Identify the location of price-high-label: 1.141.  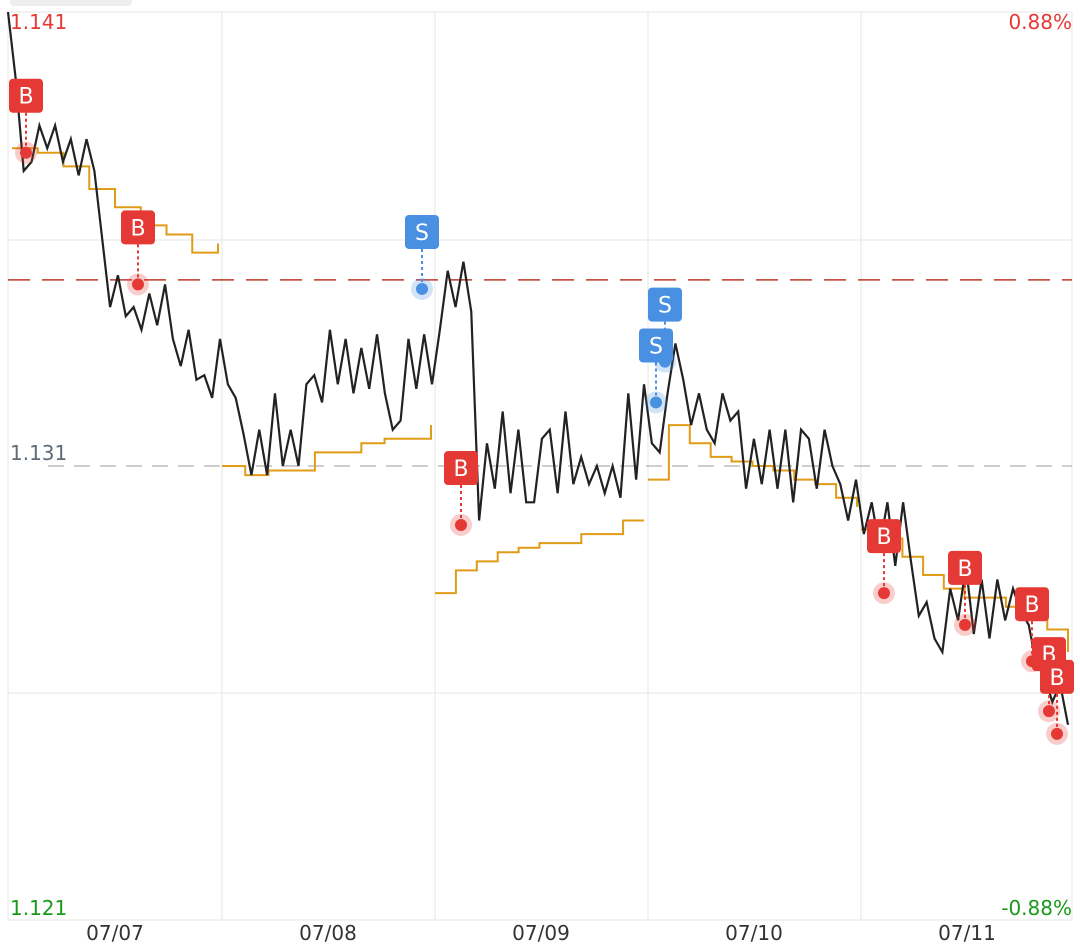
(38, 22).